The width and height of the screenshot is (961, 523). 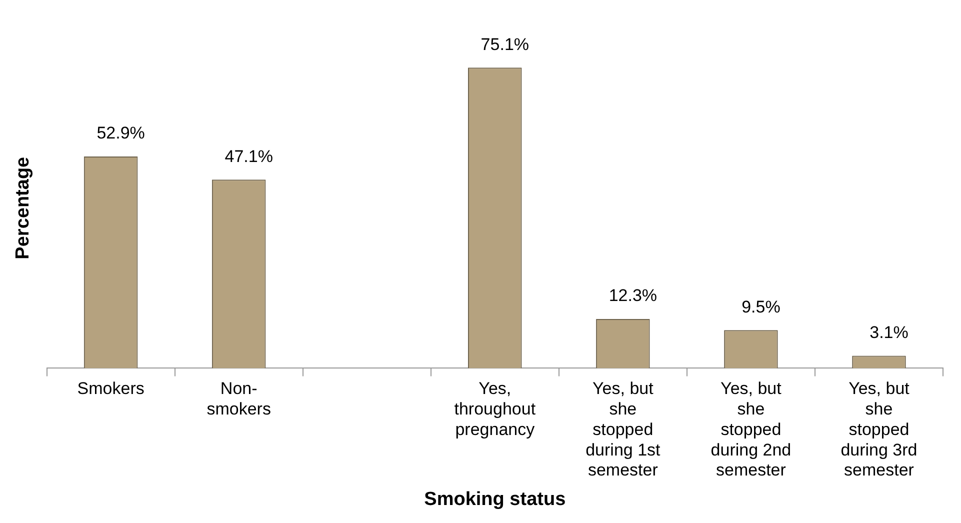 I want to click on x-tick-label: Yes, but she stopped during 3rd semester, so click(x=879, y=429).